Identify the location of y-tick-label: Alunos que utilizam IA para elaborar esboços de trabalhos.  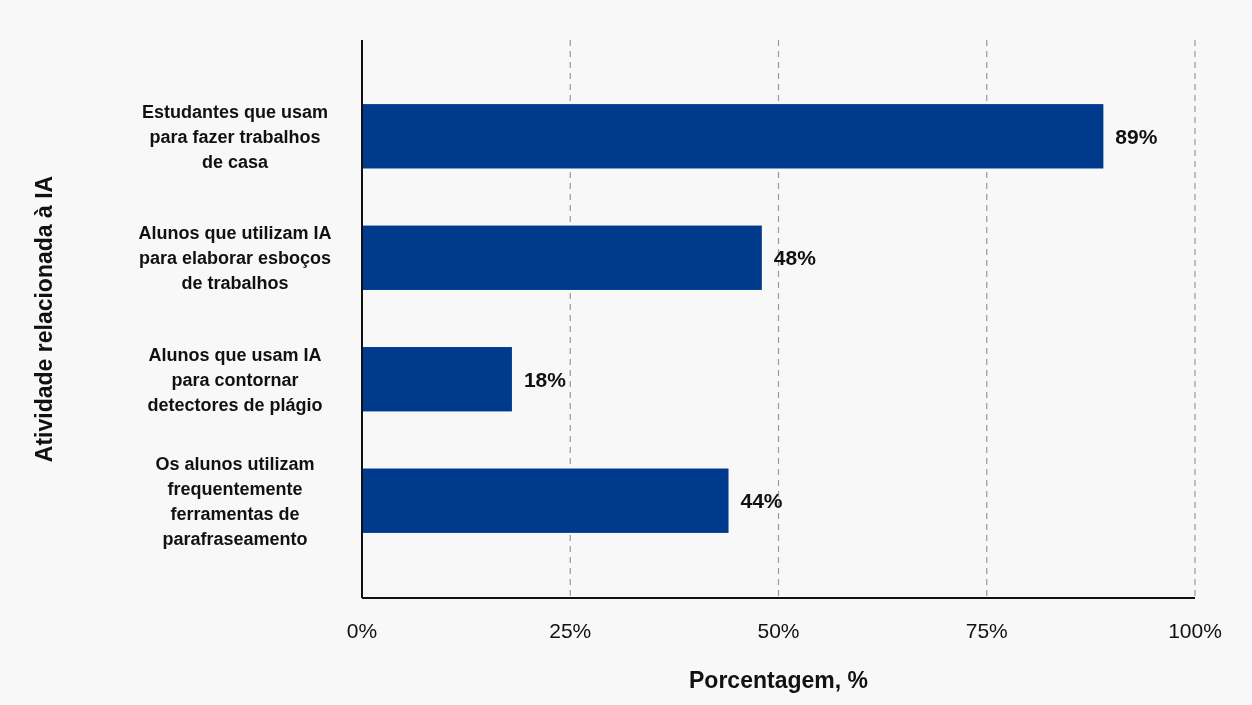
(235, 258).